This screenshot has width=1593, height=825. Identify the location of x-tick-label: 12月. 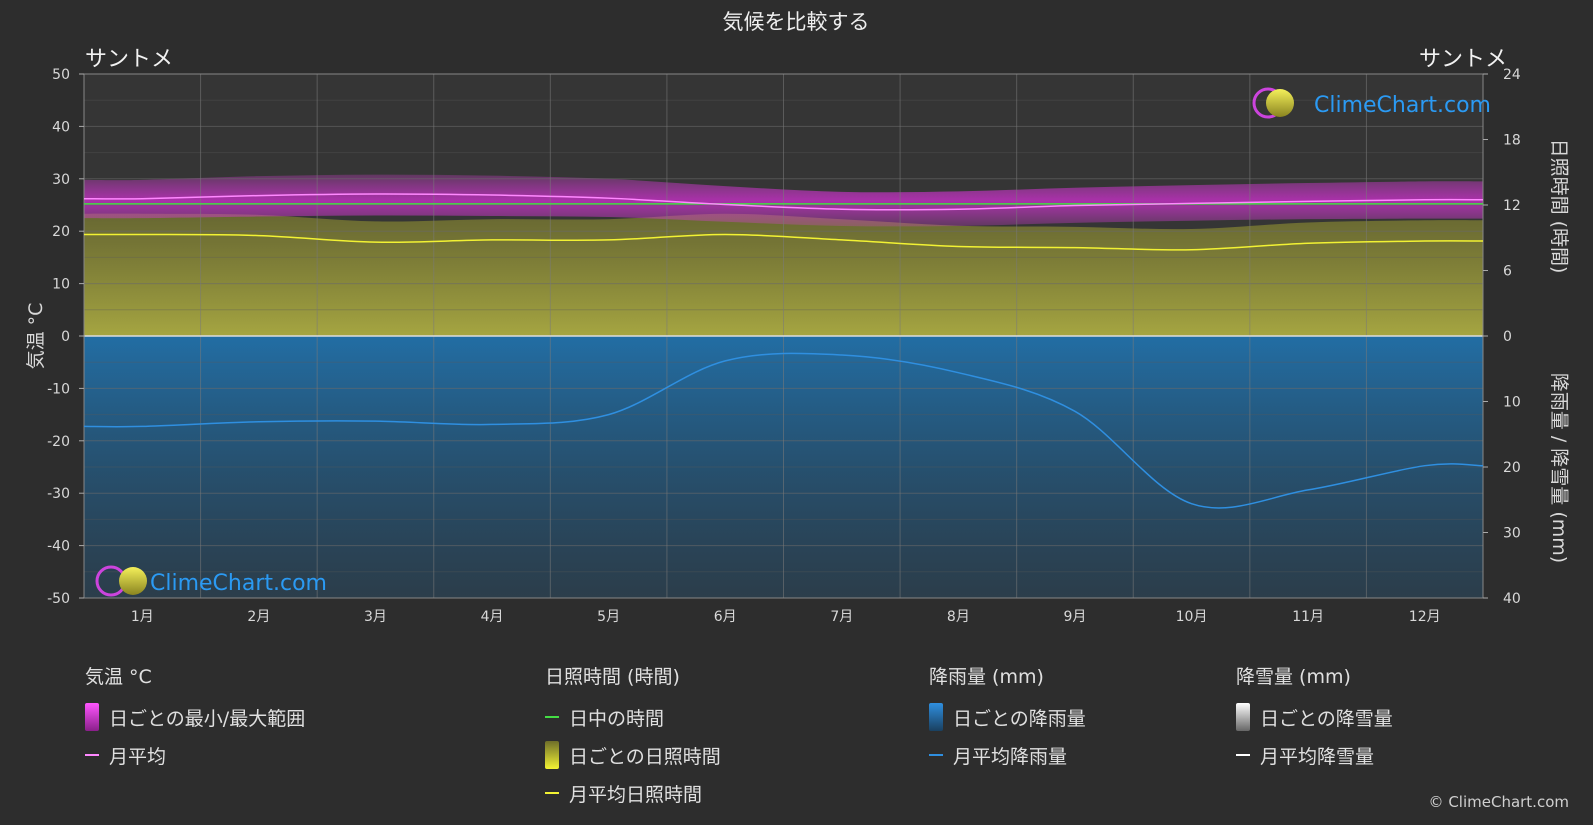
(1425, 617).